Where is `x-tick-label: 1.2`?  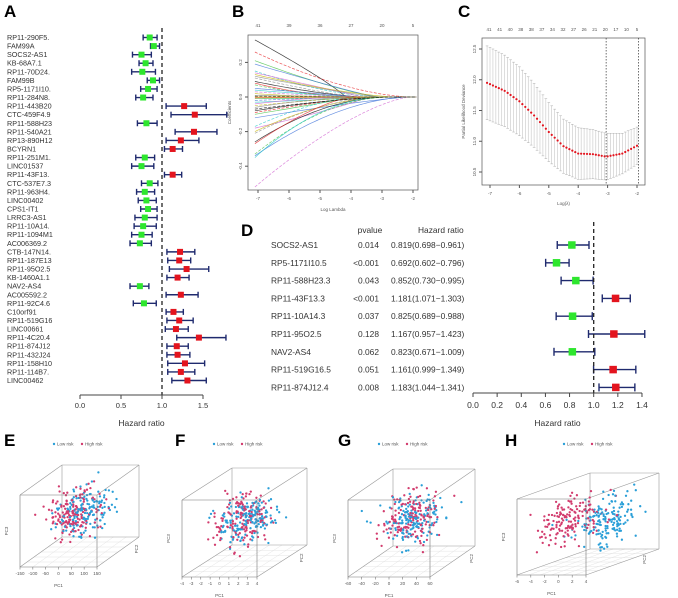
x-tick-label: 1.2 is located at coordinates (618, 405).